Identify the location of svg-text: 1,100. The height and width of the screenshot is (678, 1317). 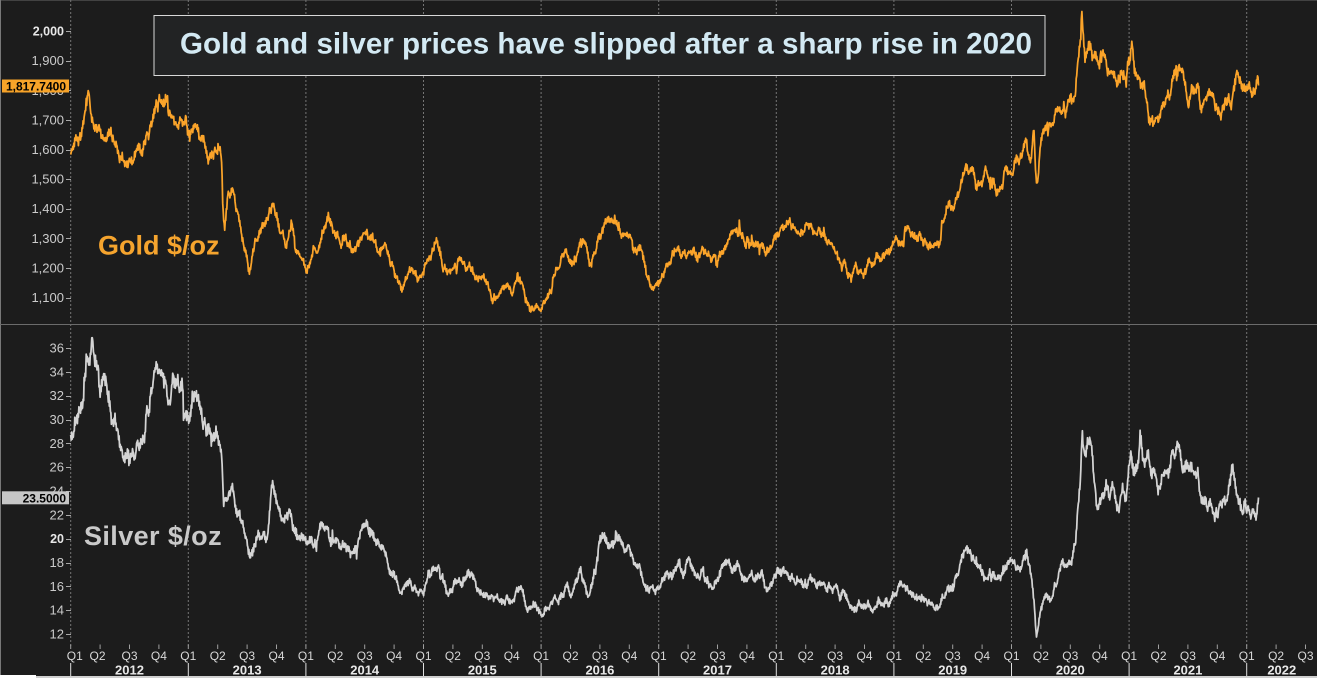
(47, 297).